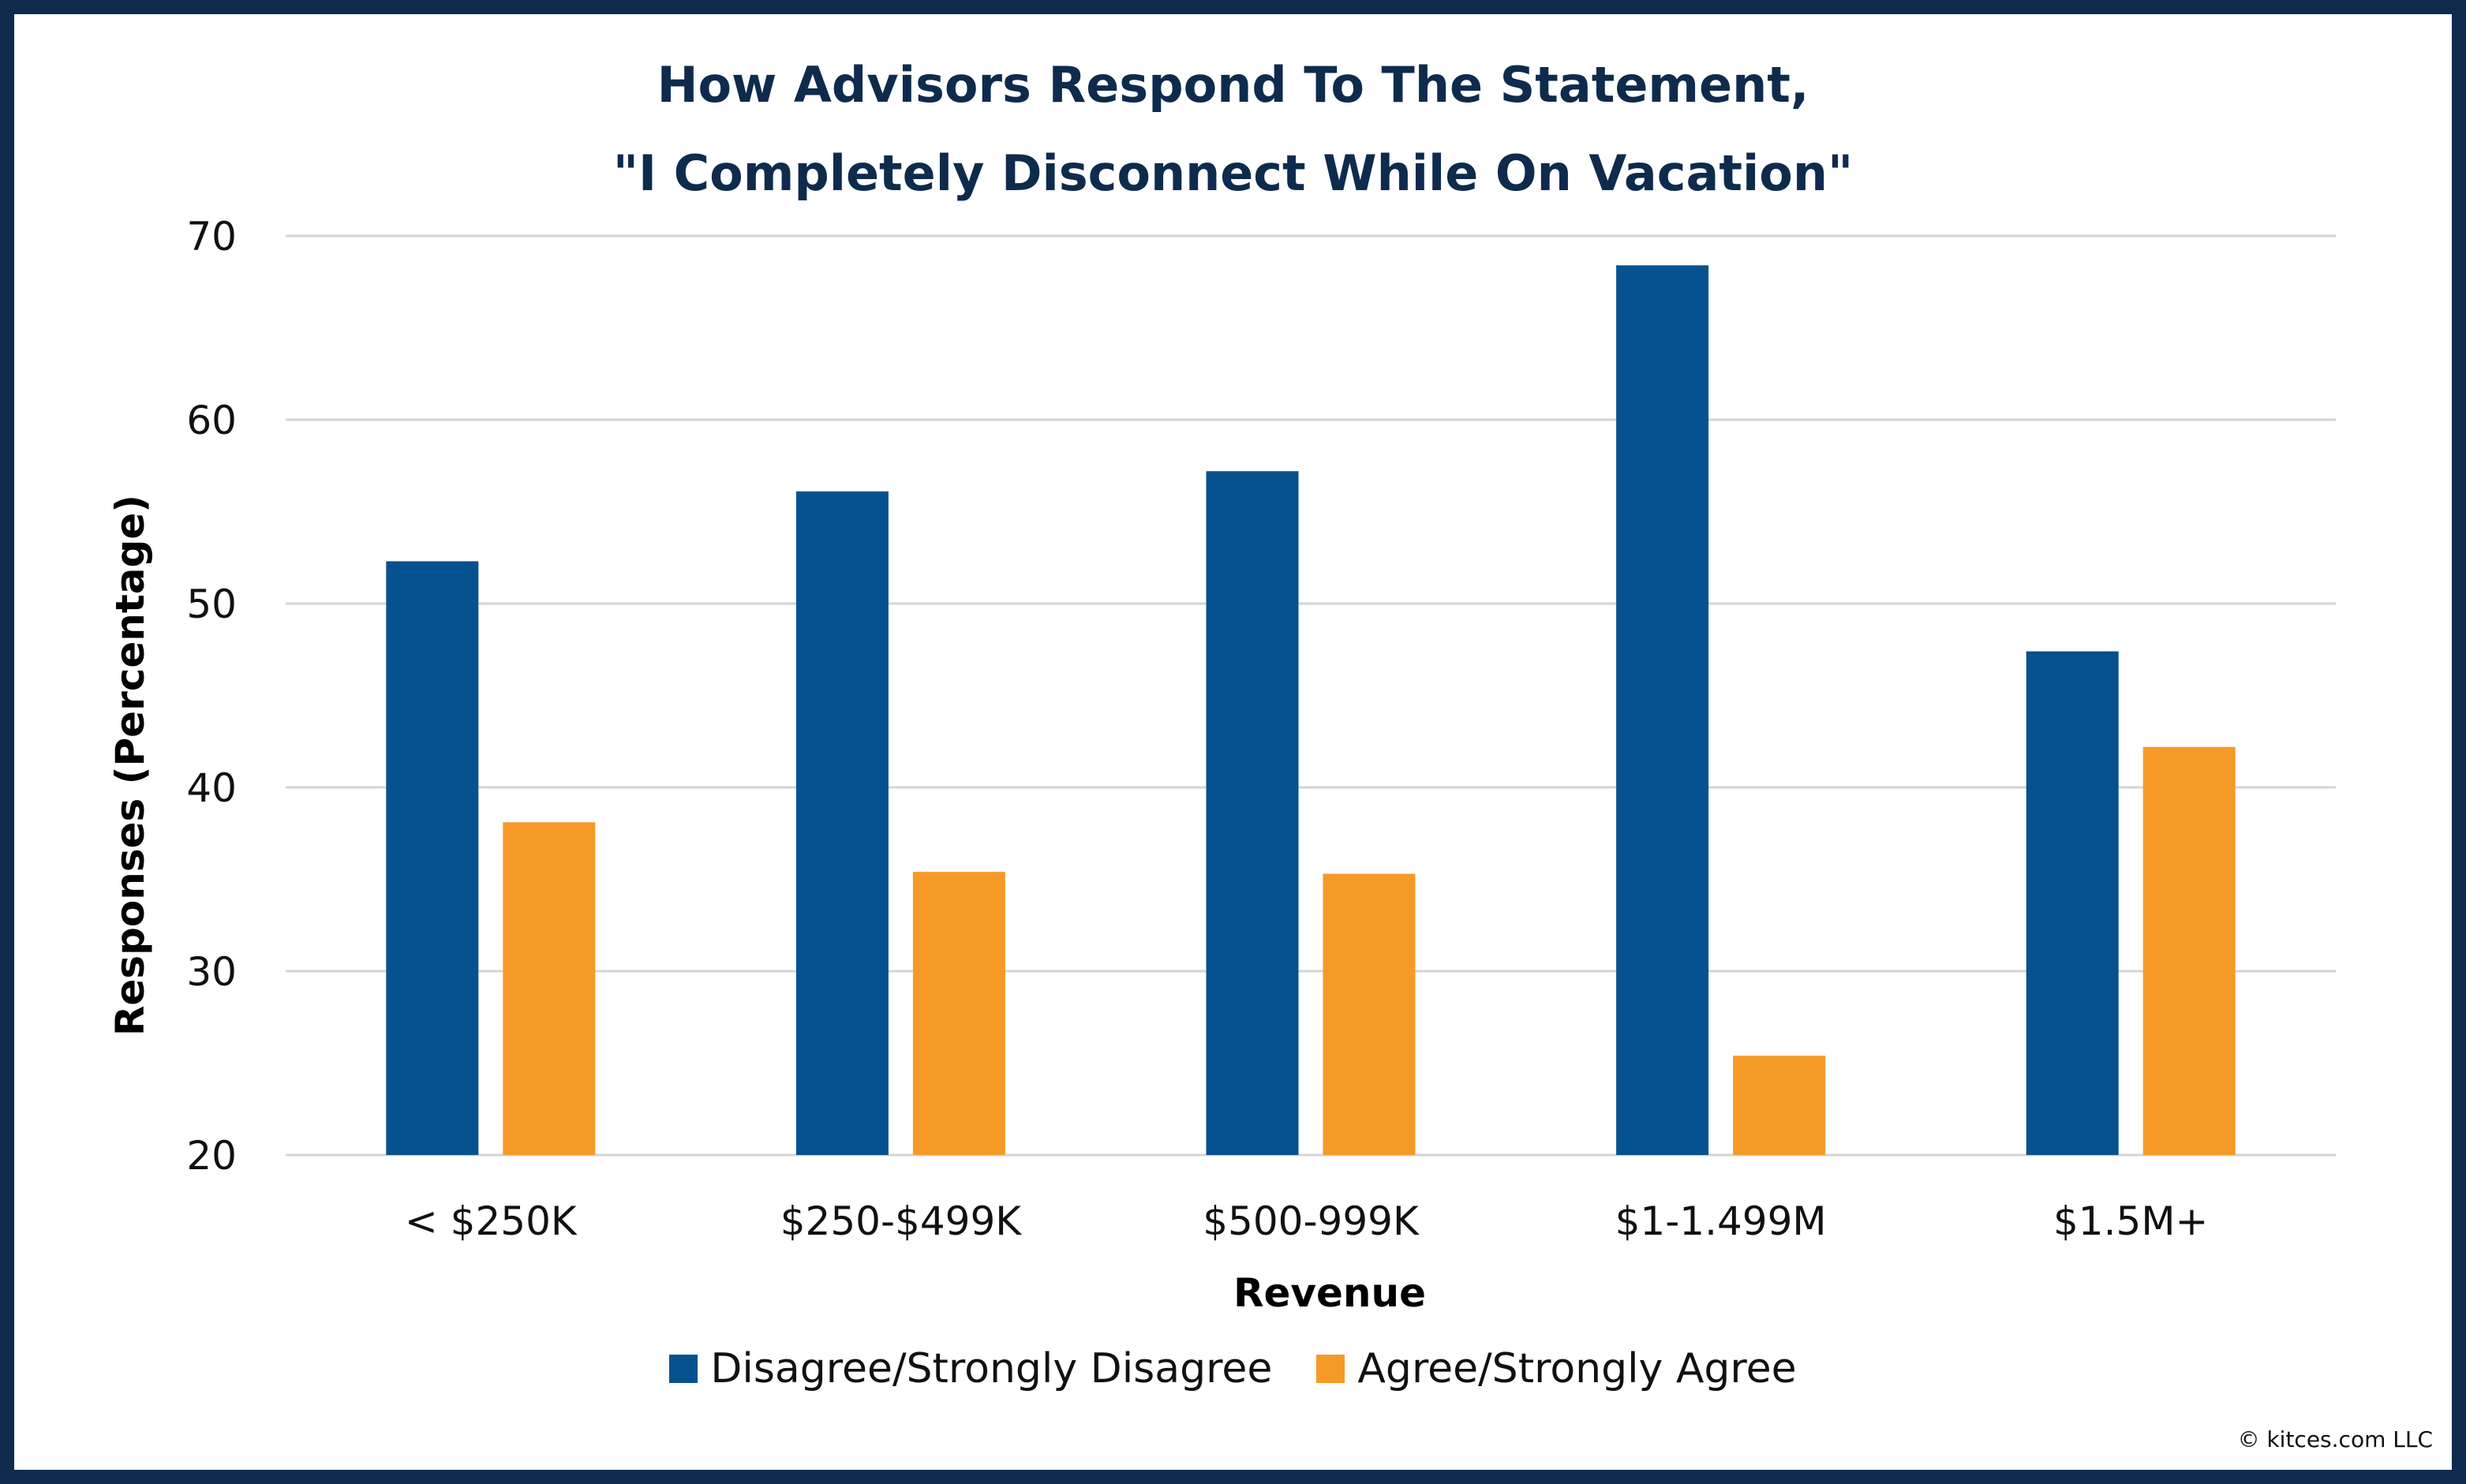  Describe the element at coordinates (1721, 1221) in the screenshot. I see `x-tick-label: $1-1.499M` at that location.